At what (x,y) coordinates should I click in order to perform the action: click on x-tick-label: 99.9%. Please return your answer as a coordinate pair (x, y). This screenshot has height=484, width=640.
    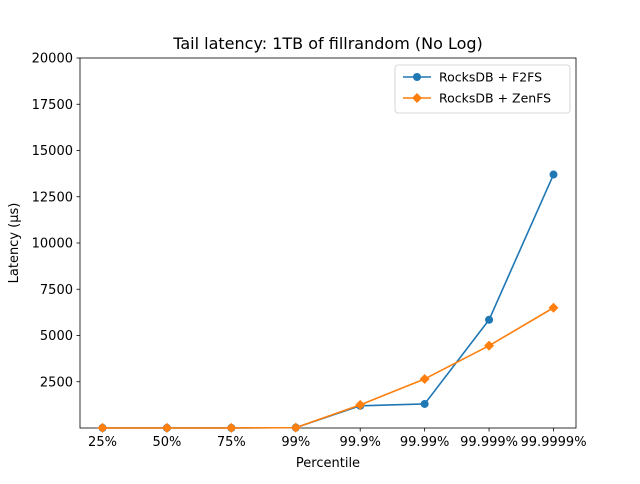
    Looking at the image, I should click on (360, 442).